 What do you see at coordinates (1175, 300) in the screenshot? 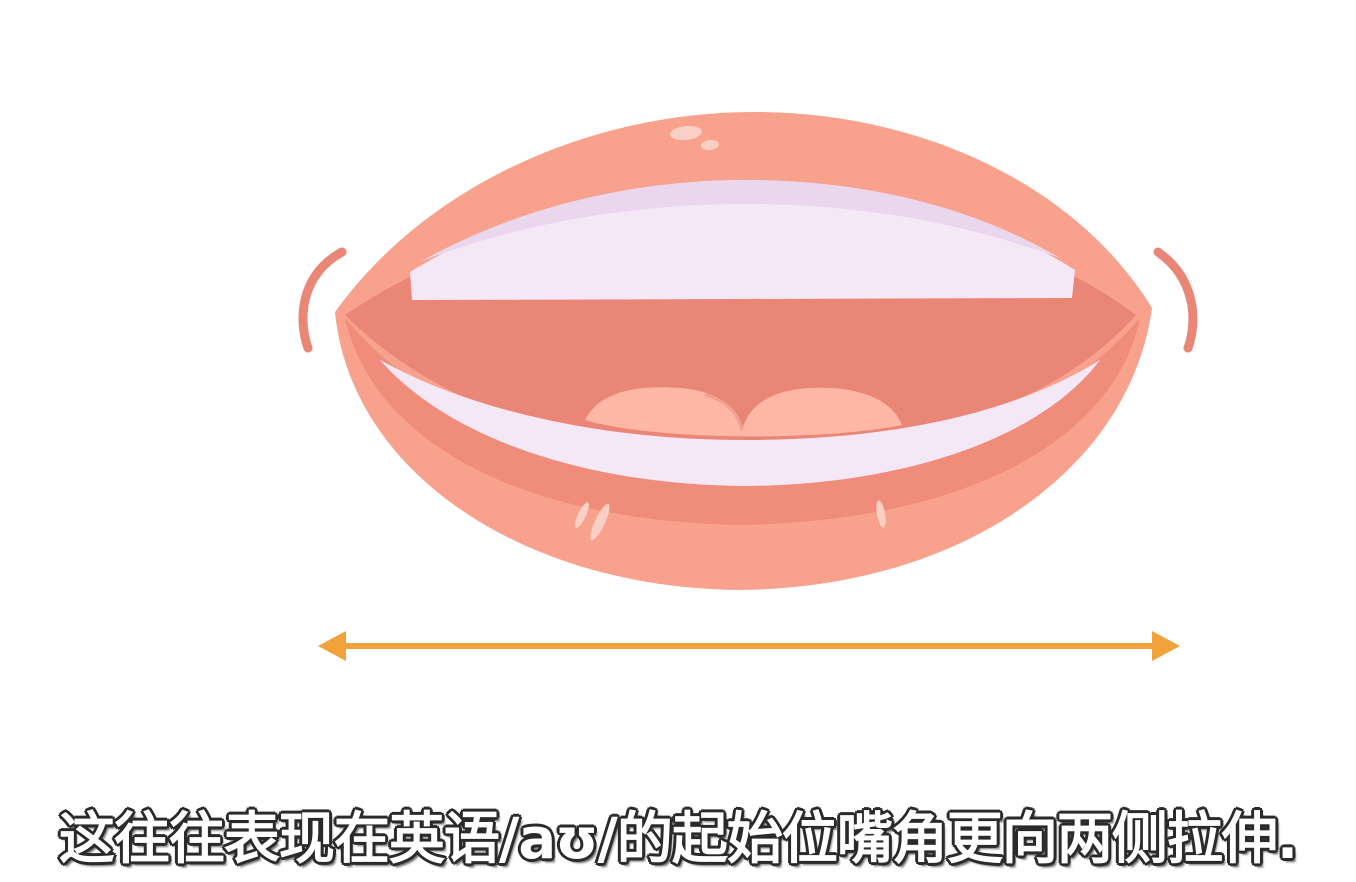
I see `right-corner-mark` at bounding box center [1175, 300].